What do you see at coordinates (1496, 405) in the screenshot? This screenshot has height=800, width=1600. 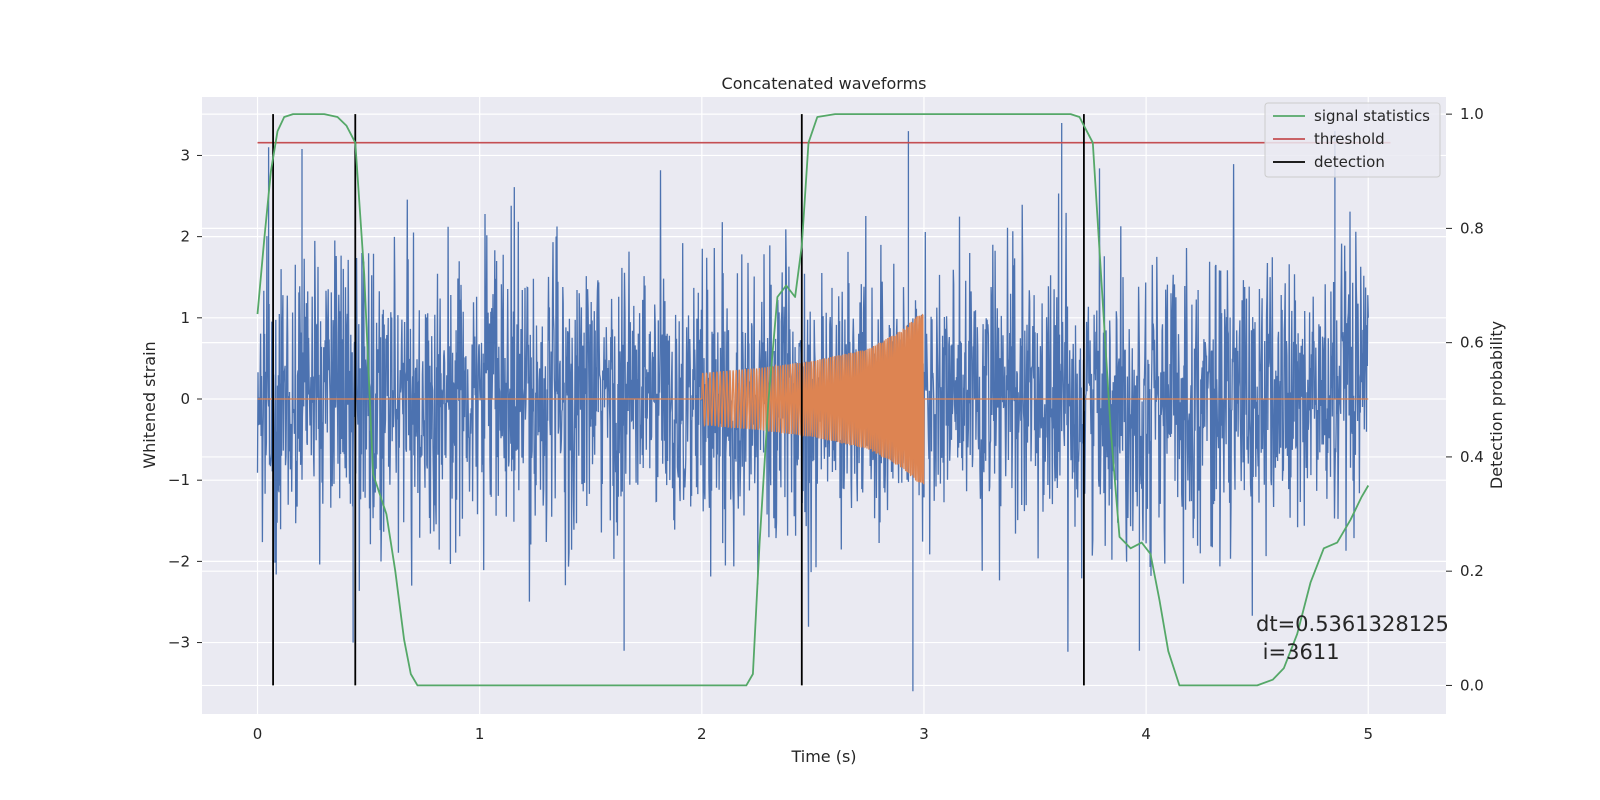 I see `y2-axis-label: Detection probability` at bounding box center [1496, 405].